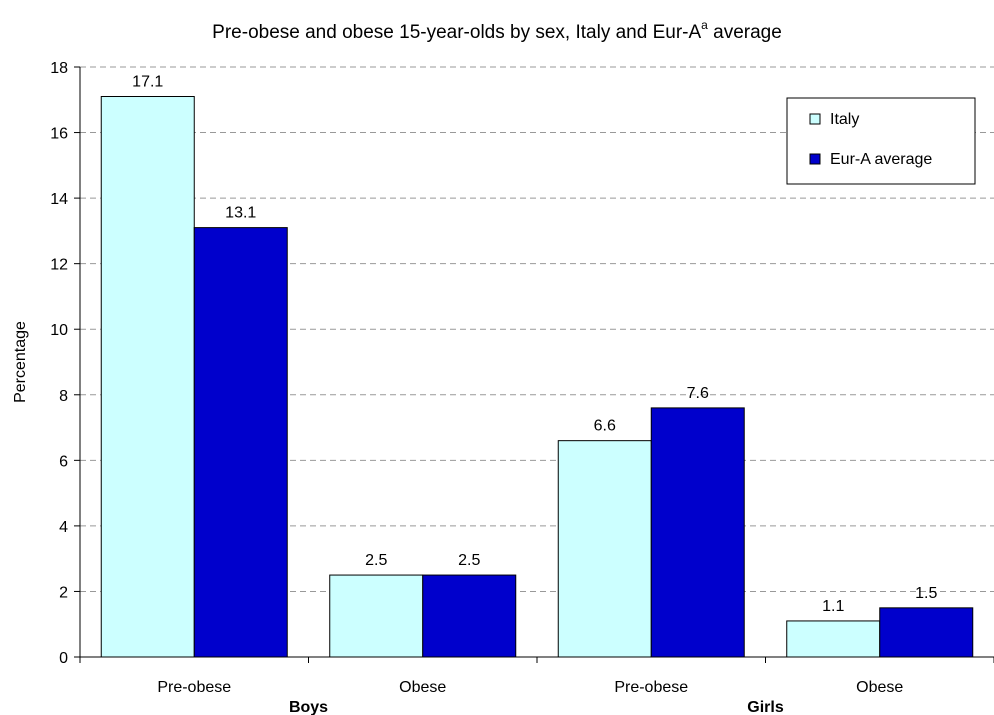 The height and width of the screenshot is (715, 994). I want to click on y-tick-label: 6, so click(63, 461).